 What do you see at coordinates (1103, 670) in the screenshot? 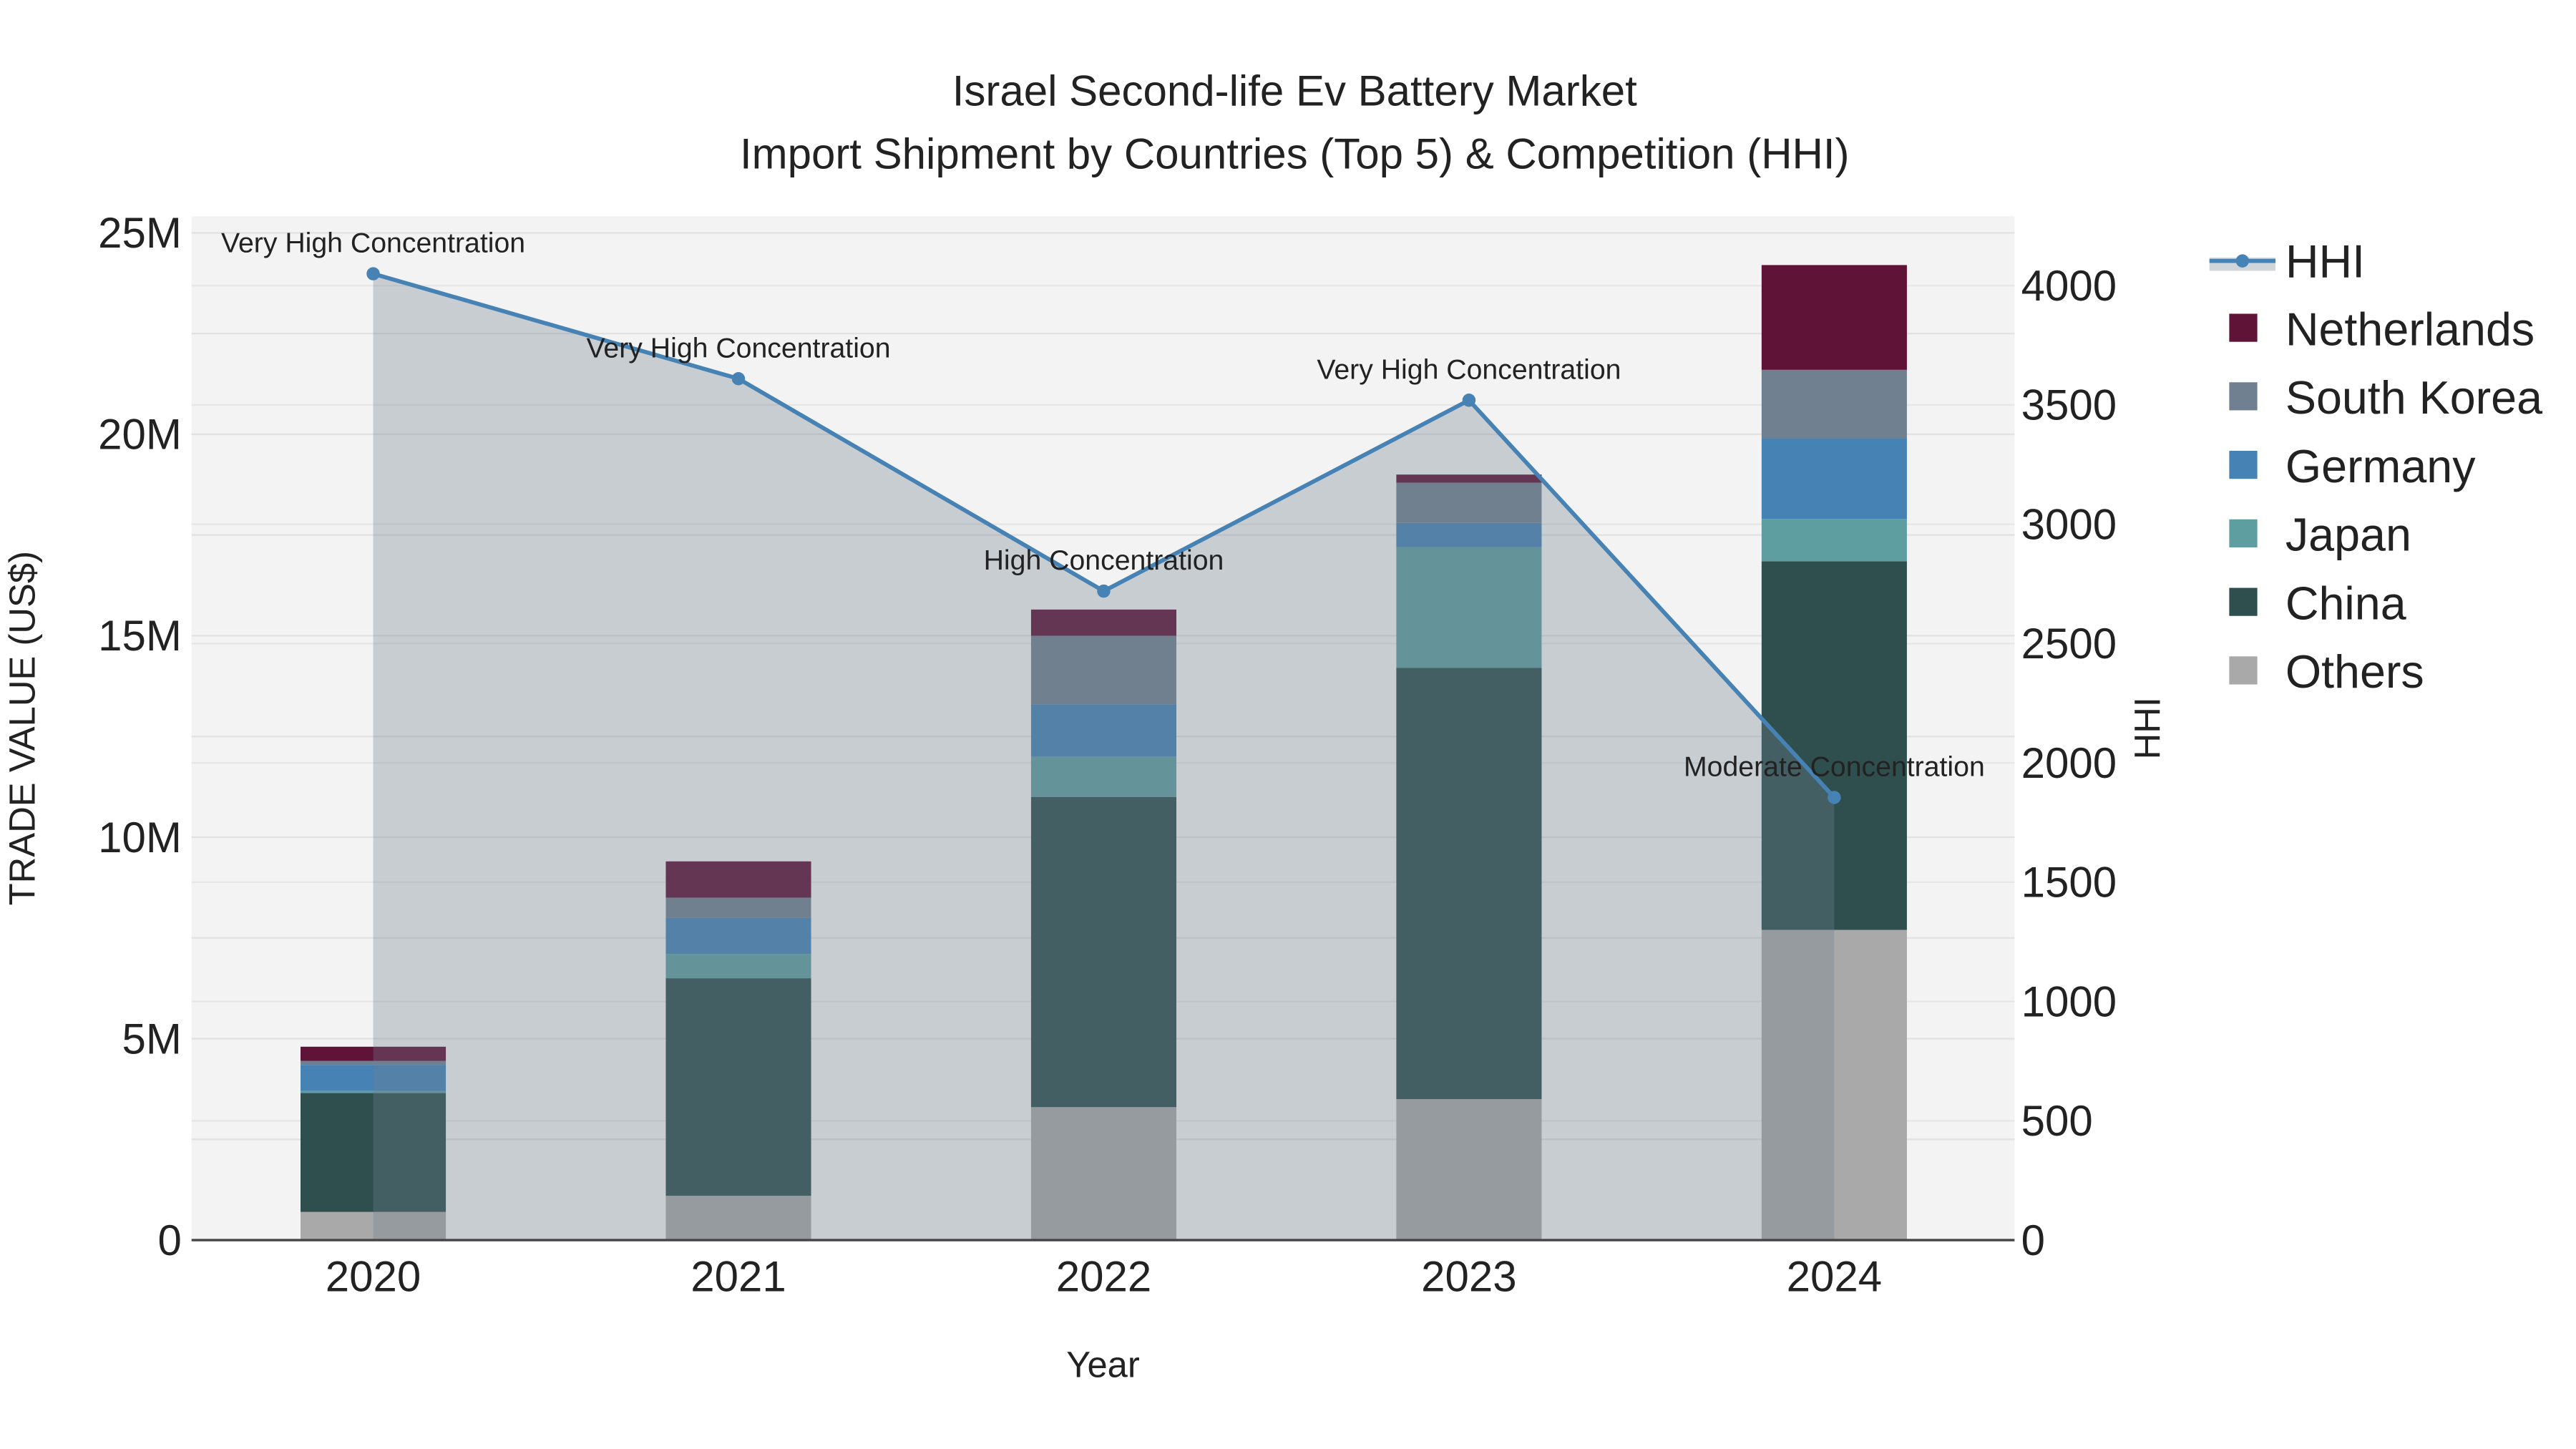
I see `bar-south-korea-2022` at bounding box center [1103, 670].